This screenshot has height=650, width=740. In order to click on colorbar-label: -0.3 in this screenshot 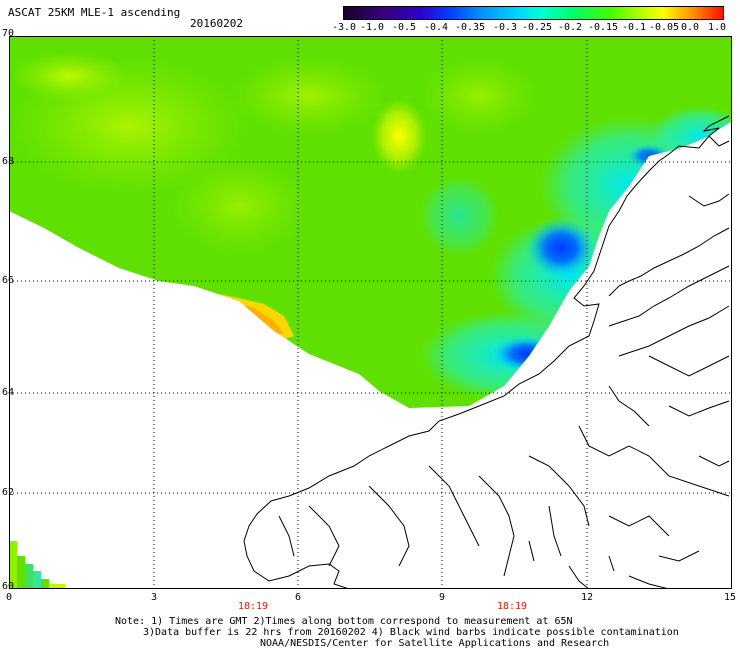, I will do `click(505, 27)`.